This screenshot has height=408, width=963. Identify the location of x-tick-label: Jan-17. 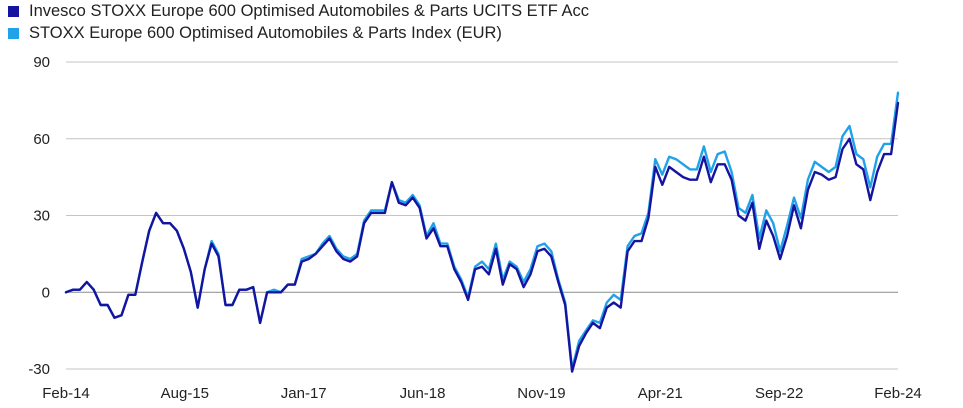
(304, 393).